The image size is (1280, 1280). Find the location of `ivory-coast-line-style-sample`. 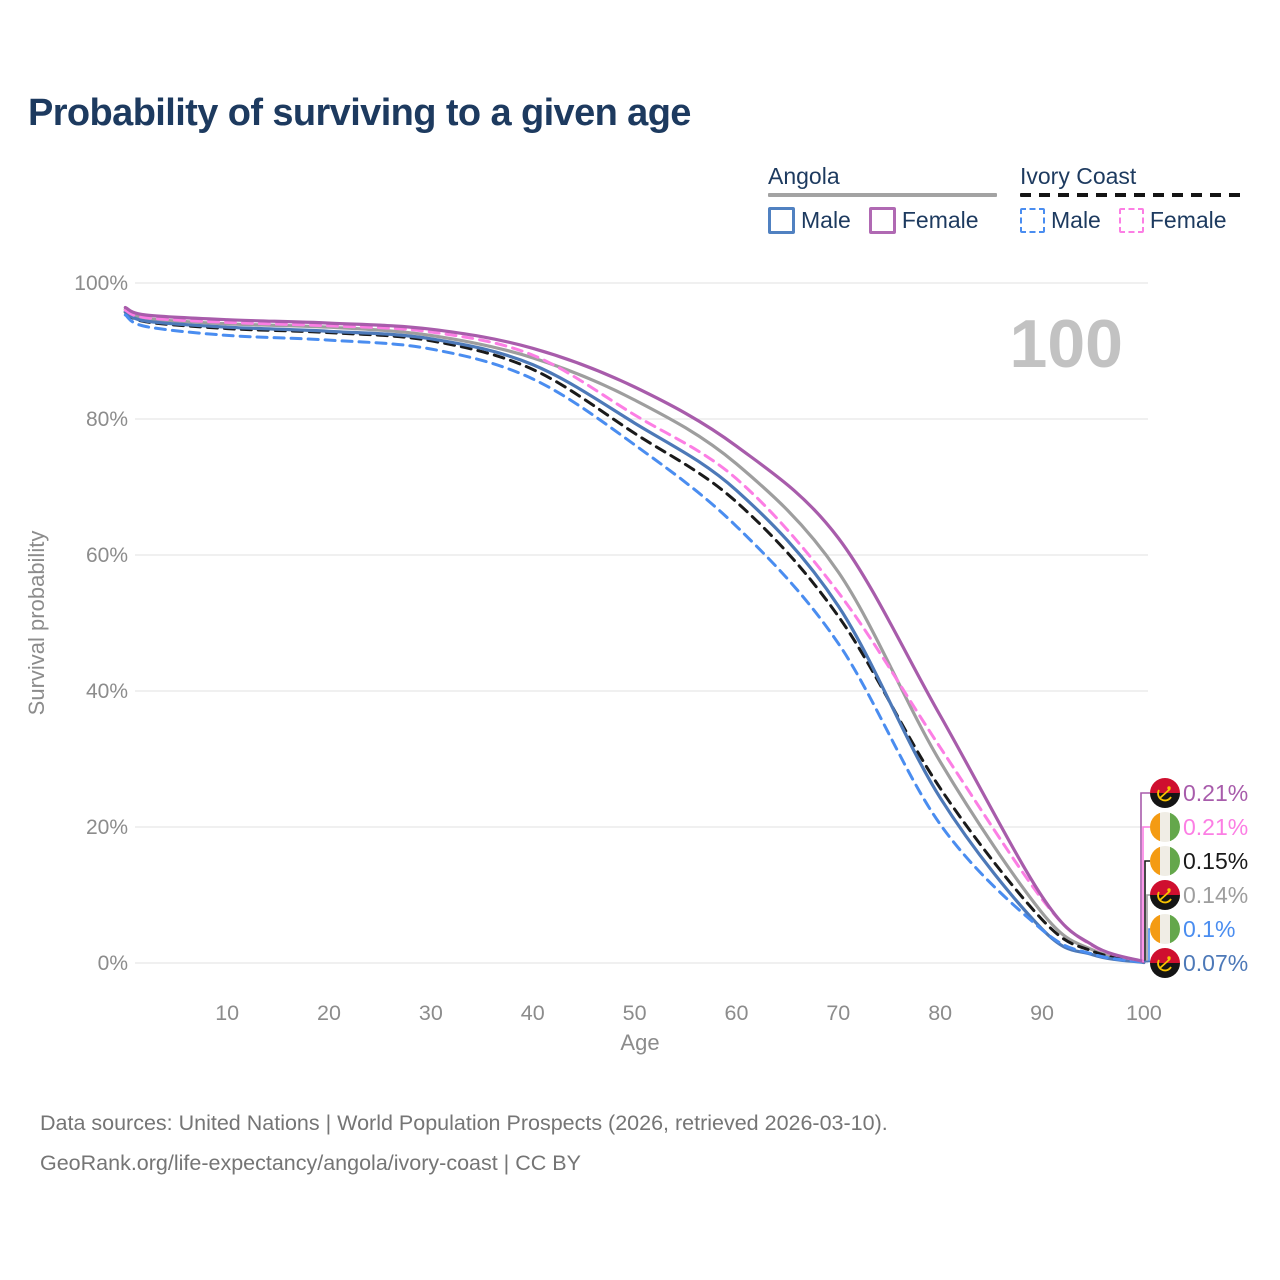

ivory-coast-line-style-sample is located at coordinates (1132, 195).